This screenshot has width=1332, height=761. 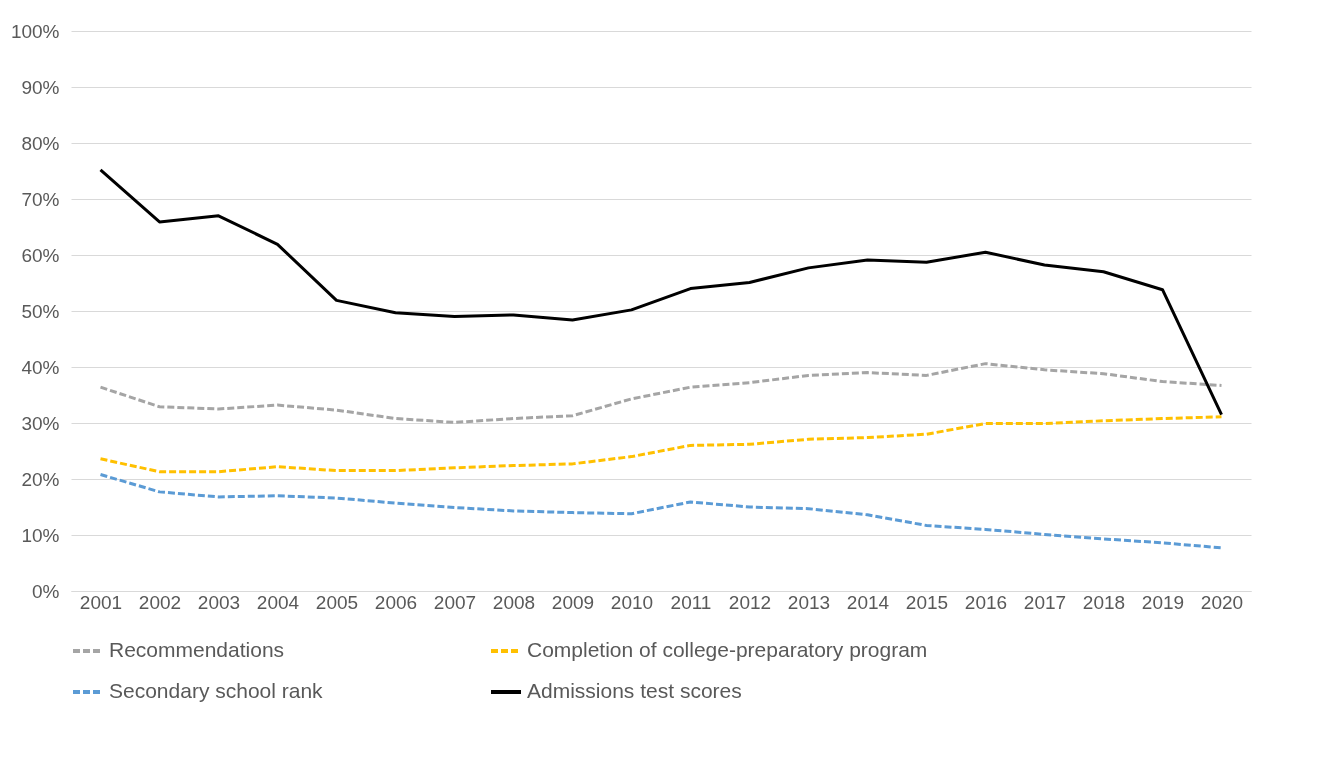 I want to click on x-tick-label: 2016, so click(x=986, y=602).